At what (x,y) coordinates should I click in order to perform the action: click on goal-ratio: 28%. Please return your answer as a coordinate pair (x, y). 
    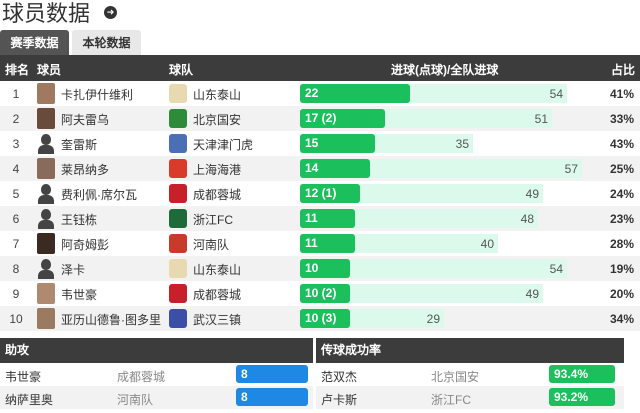
    Looking at the image, I should click on (621, 244).